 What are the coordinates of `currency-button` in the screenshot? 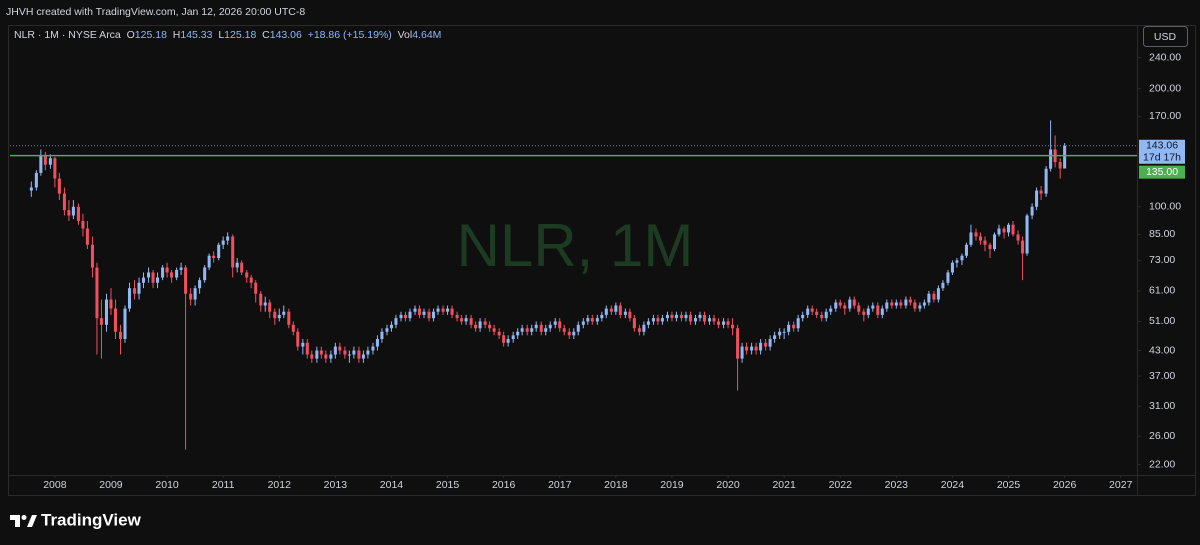 It's located at (1165, 36).